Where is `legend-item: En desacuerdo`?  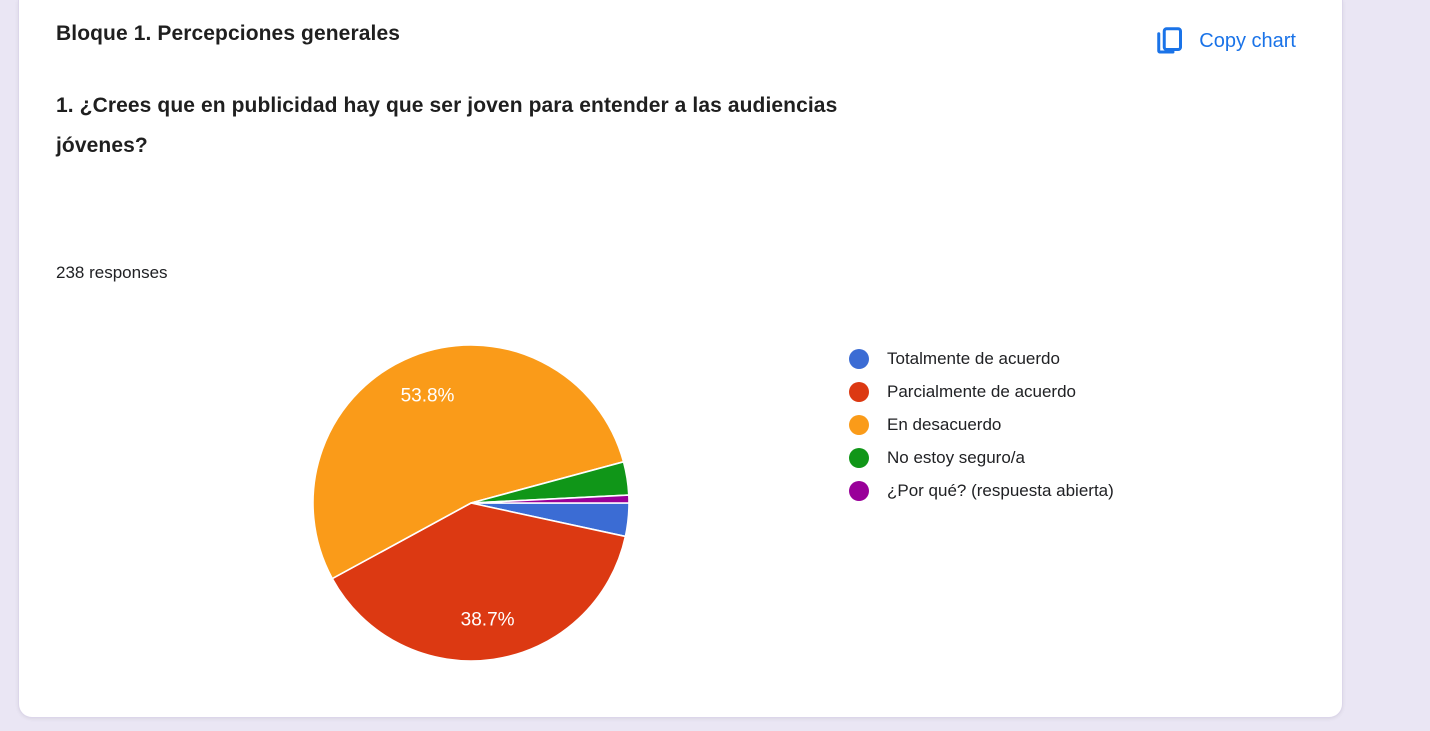 legend-item: En desacuerdo is located at coordinates (981, 425).